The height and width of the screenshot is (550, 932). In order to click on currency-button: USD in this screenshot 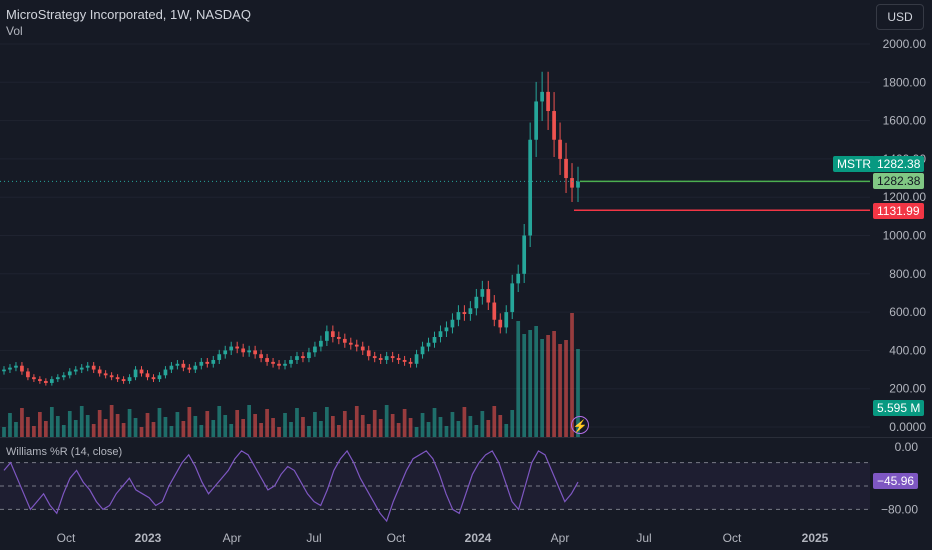, I will do `click(900, 17)`.